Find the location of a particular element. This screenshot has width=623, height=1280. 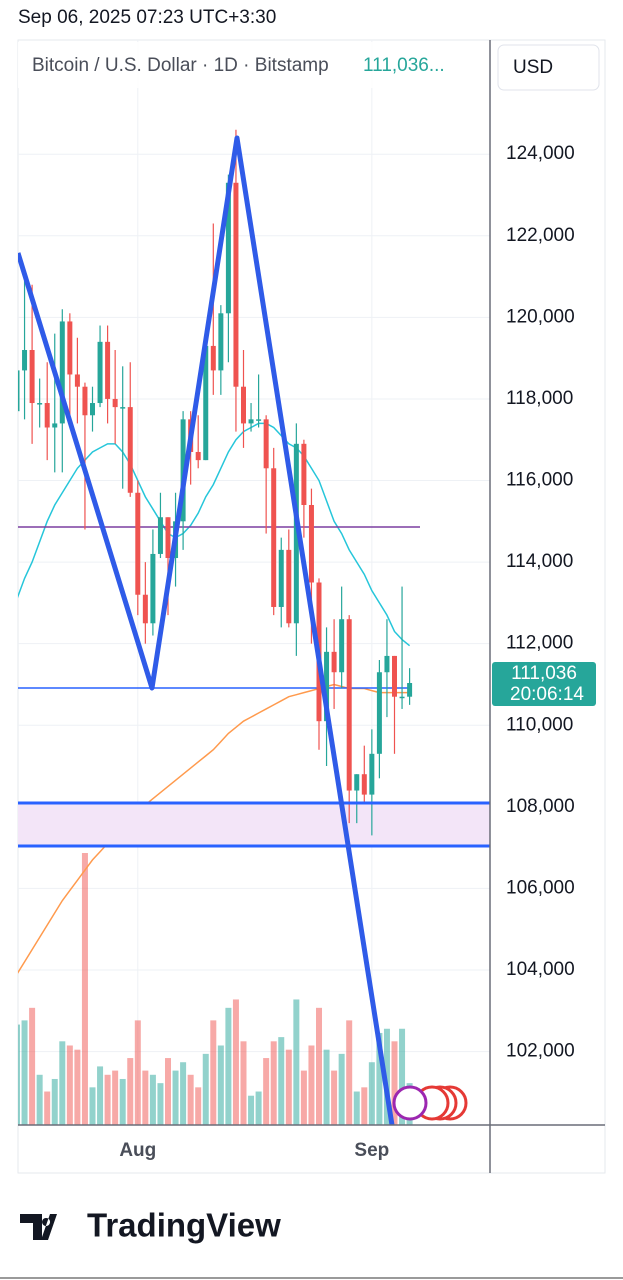

moving-average is located at coordinates (214, 828).